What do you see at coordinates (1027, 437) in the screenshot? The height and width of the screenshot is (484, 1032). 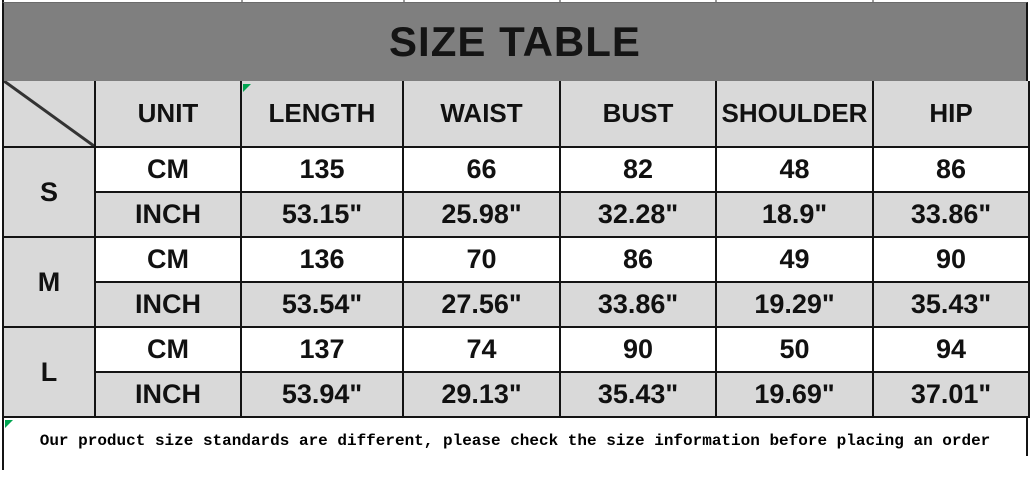 I see `note-border-right` at bounding box center [1027, 437].